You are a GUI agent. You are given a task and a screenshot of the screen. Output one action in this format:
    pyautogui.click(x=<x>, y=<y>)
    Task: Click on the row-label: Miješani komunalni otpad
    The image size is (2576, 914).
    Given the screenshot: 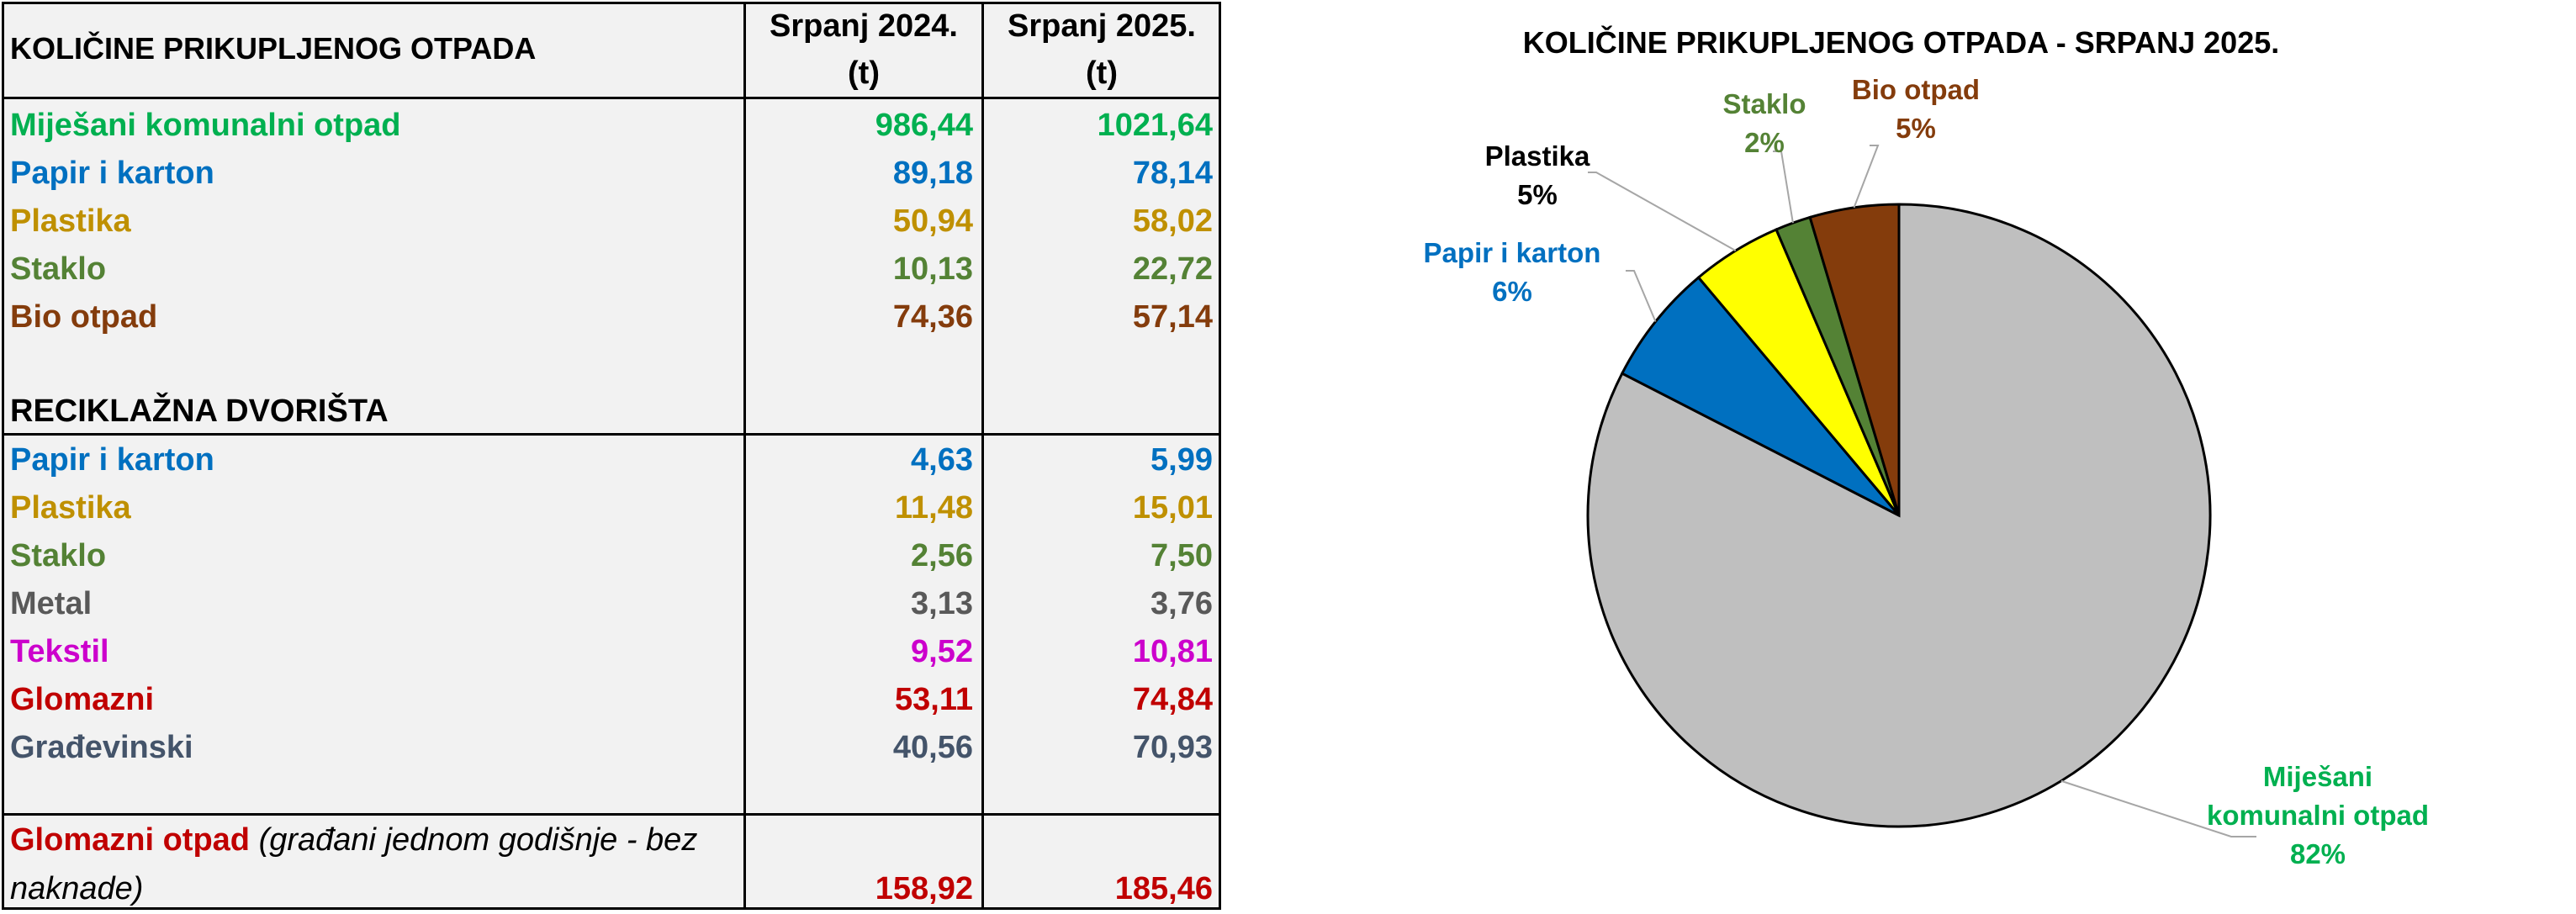 What is the action you would take?
    pyautogui.click(x=205, y=126)
    